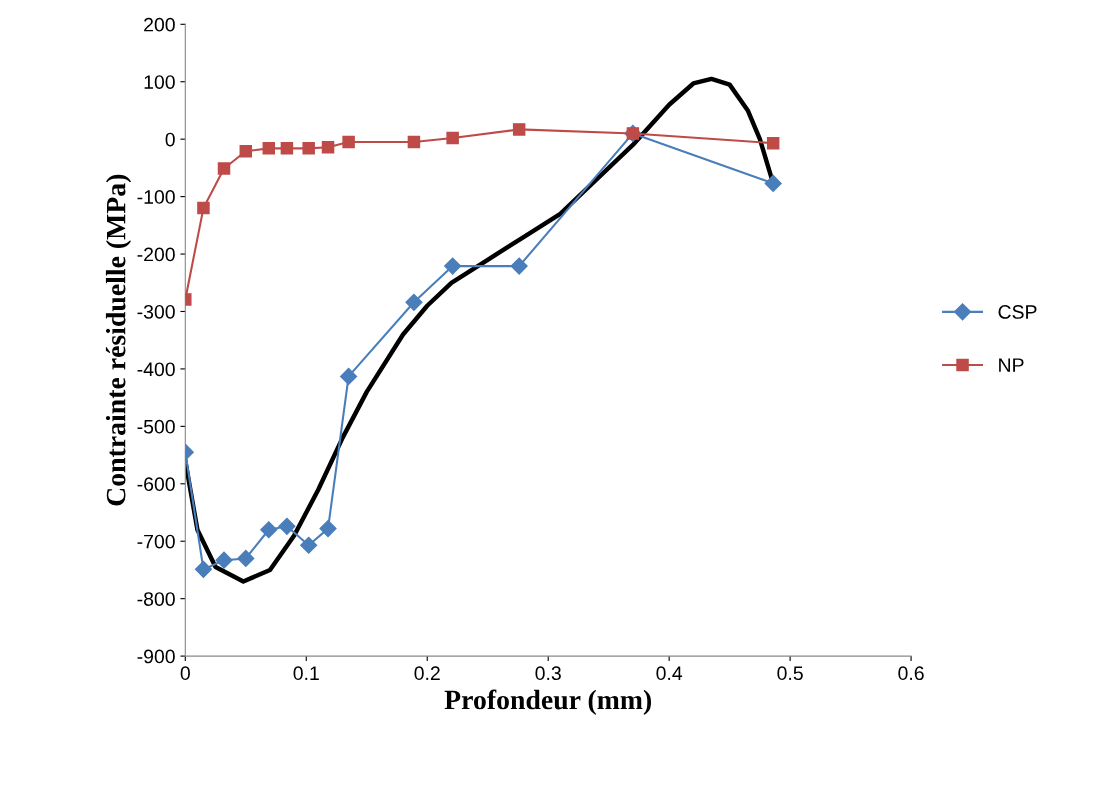 The height and width of the screenshot is (810, 1103). I want to click on y-tick-label: 100, so click(159, 82).